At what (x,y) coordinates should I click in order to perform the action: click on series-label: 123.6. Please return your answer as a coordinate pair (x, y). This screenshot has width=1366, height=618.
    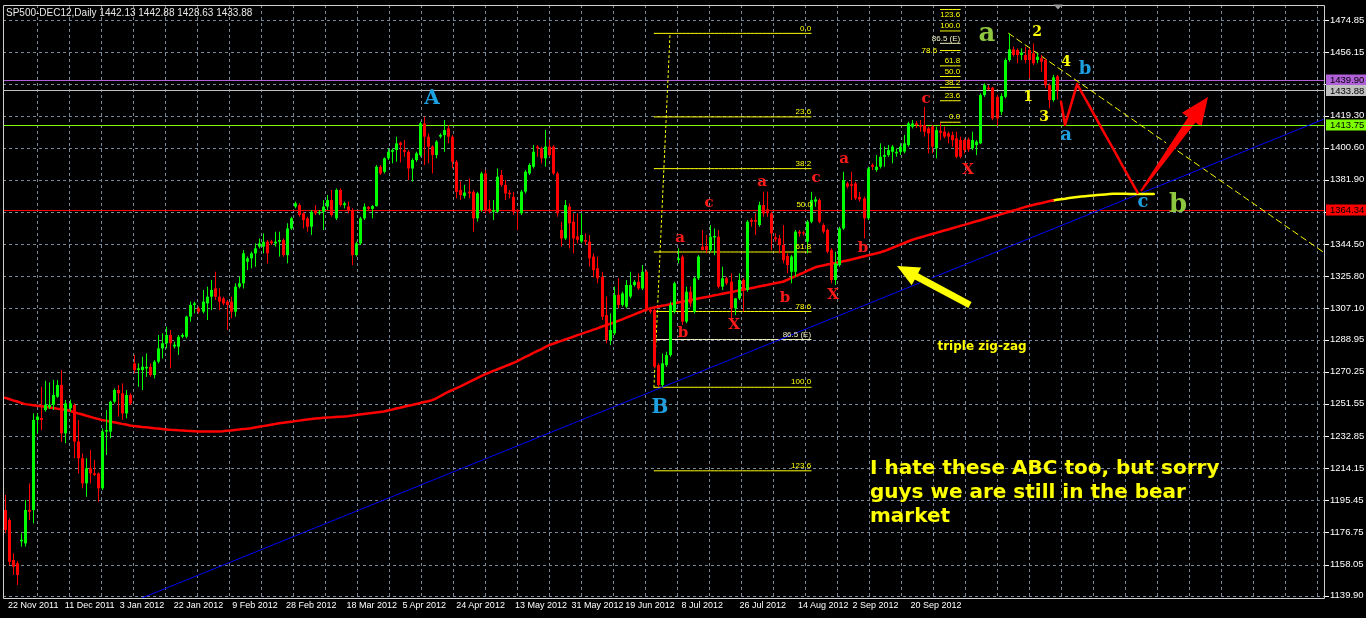
    Looking at the image, I should click on (950, 14).